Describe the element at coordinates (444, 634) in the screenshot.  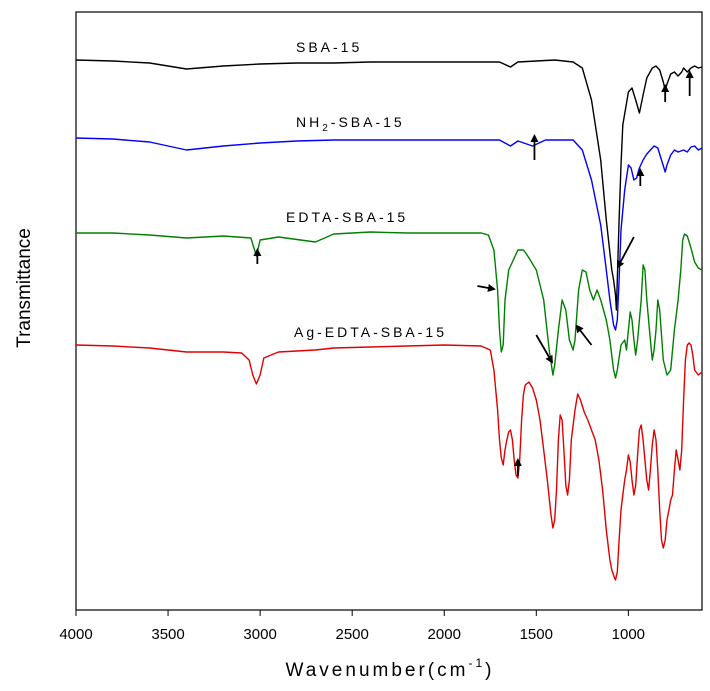
I see `x-tick-label: 2000` at that location.